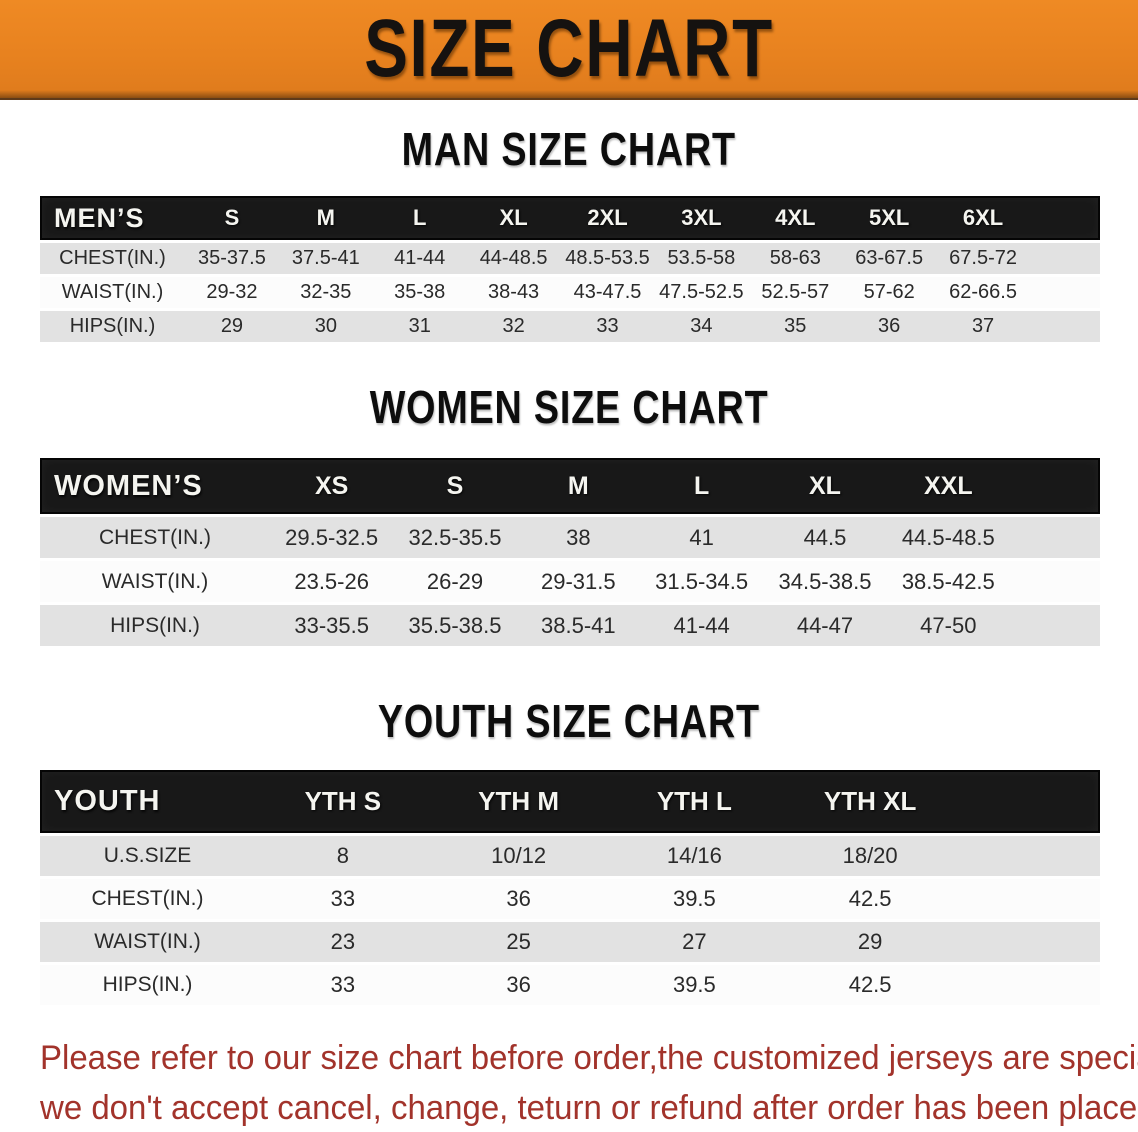 This screenshot has height=1132, width=1138. What do you see at coordinates (578, 625) in the screenshot?
I see `size-cell: 38.5-41` at bounding box center [578, 625].